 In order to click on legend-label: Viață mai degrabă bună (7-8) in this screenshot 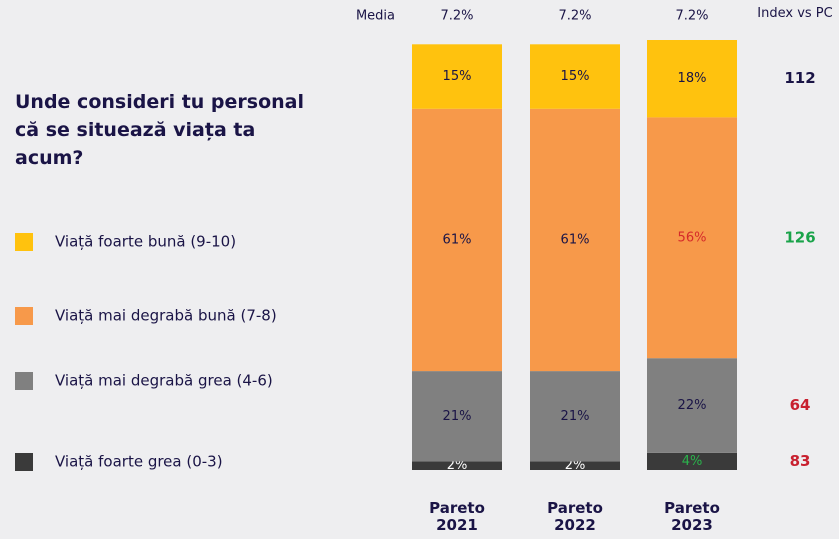, I will do `click(166, 316)`.